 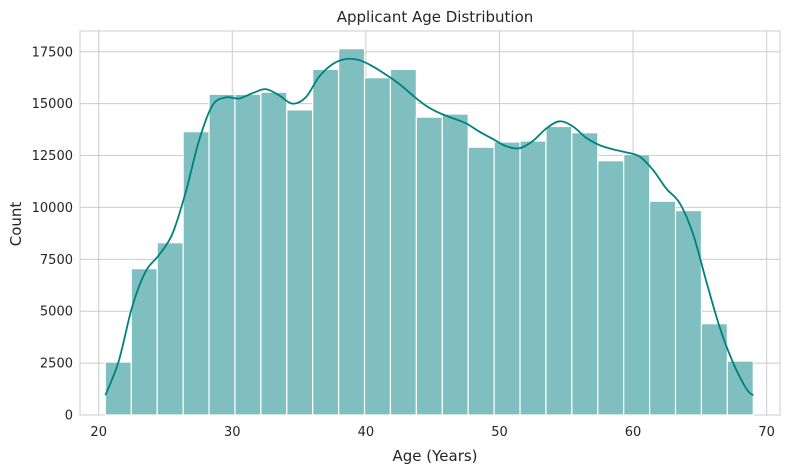 I want to click on chart-title: Applicant Age Distribution, so click(x=435, y=17).